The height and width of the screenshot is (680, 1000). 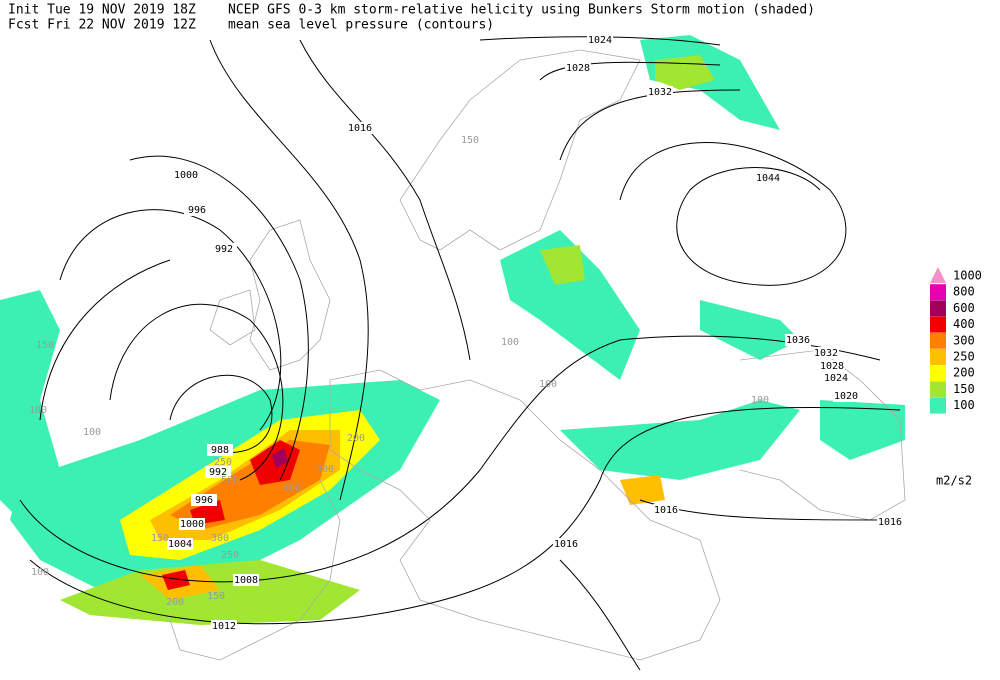 What do you see at coordinates (964, 340) in the screenshot?
I see `legend-label: 300` at bounding box center [964, 340].